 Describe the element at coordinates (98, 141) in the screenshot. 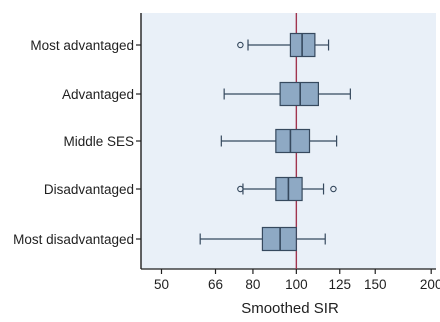

I see `y-tick-label: Middle SES` at that location.